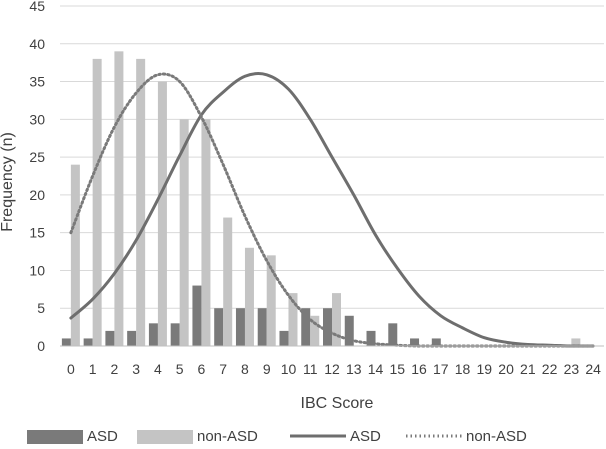 This screenshot has height=449, width=606. Describe the element at coordinates (71, 369) in the screenshot. I see `x-tick-label: 0` at that location.